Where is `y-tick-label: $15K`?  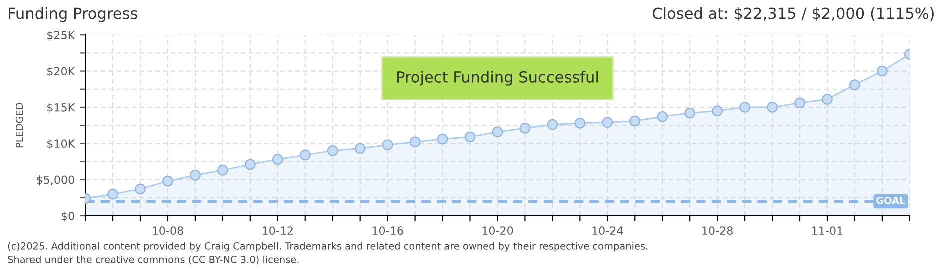 y-tick-label: $15K is located at coordinates (62, 108).